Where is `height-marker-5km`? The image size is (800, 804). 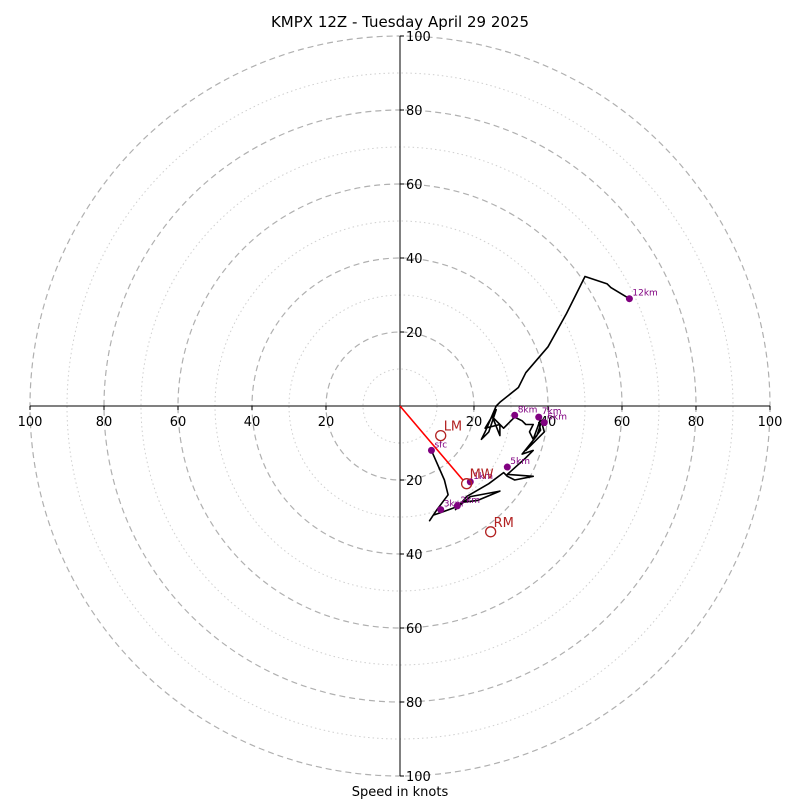
height-marker-5km is located at coordinates (507, 467).